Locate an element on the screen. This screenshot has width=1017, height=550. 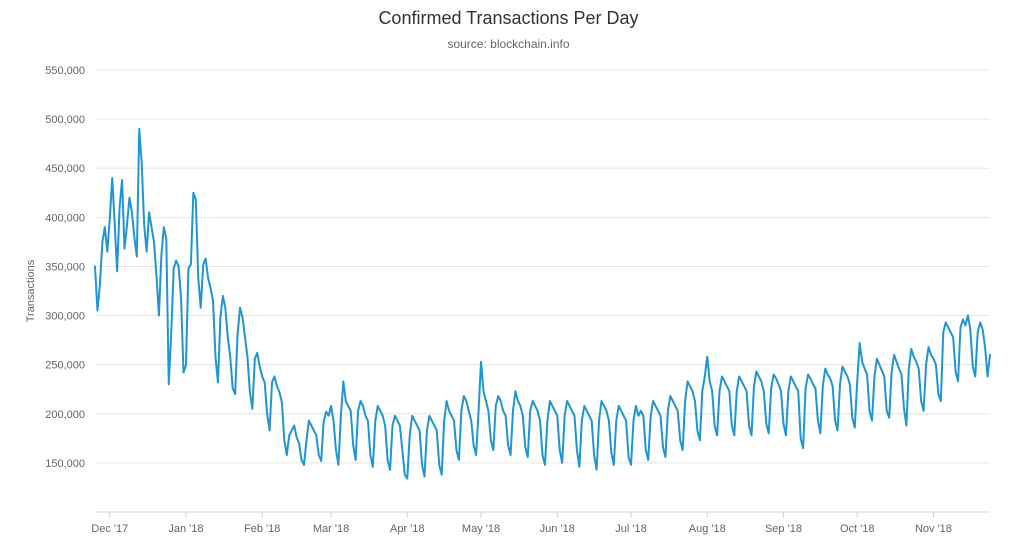
x-axis-label: Jun '18 is located at coordinates (557, 529).